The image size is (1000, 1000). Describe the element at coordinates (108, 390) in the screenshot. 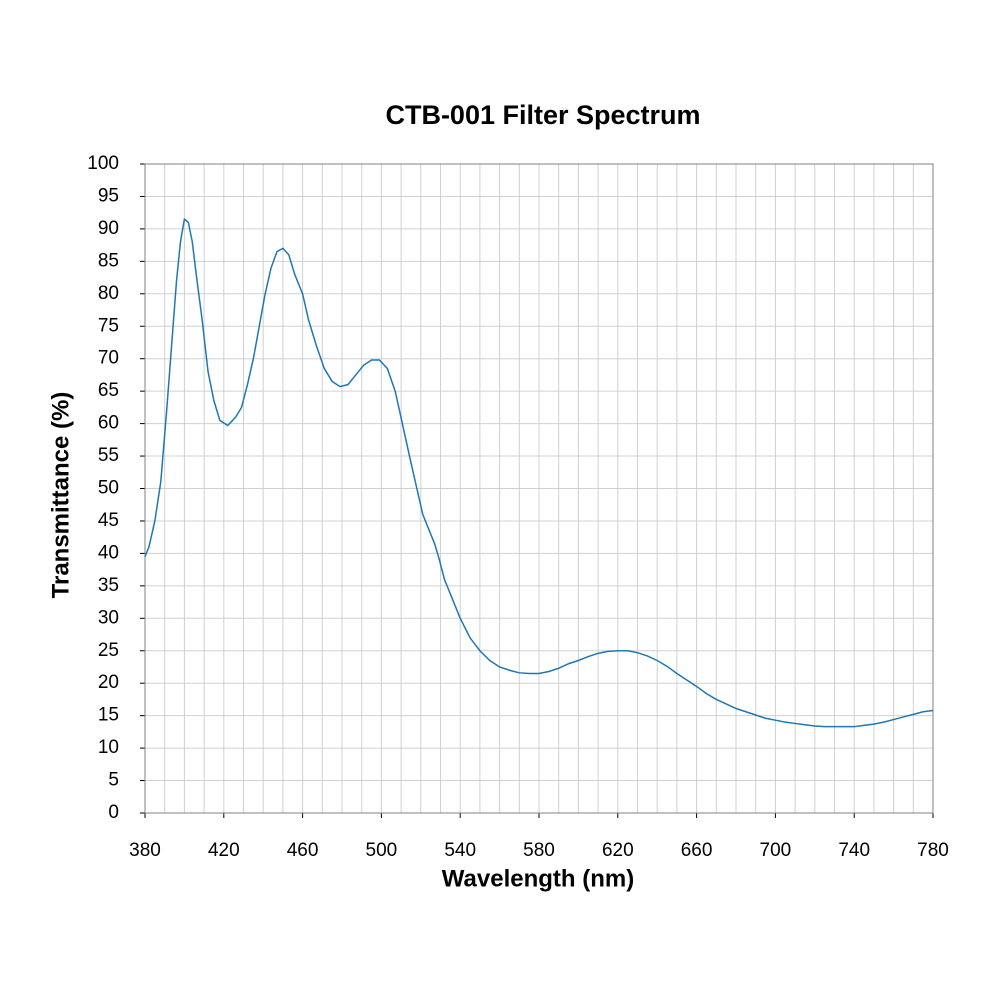

I see `y-tick-label: 65` at that location.